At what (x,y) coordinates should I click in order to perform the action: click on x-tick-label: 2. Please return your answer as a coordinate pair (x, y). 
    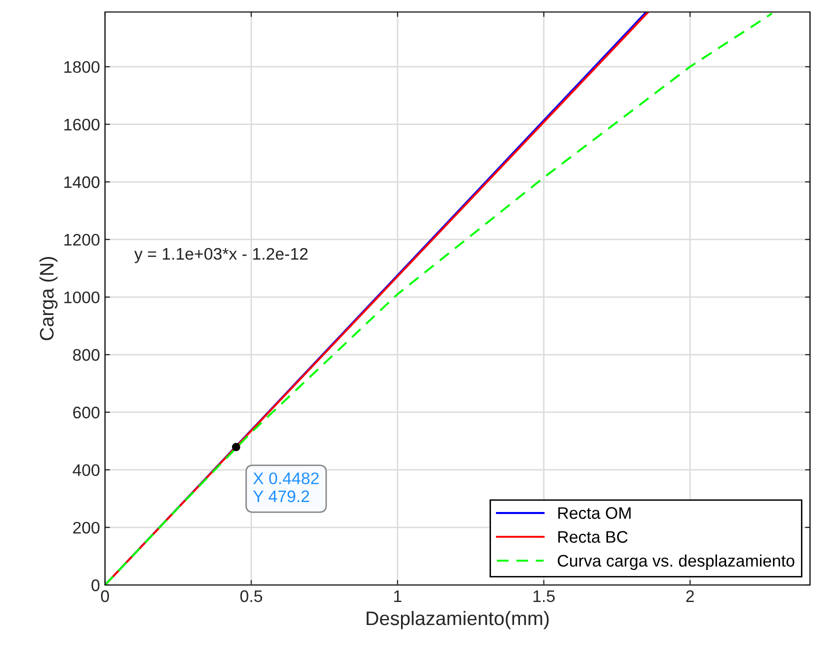
    Looking at the image, I should click on (690, 596).